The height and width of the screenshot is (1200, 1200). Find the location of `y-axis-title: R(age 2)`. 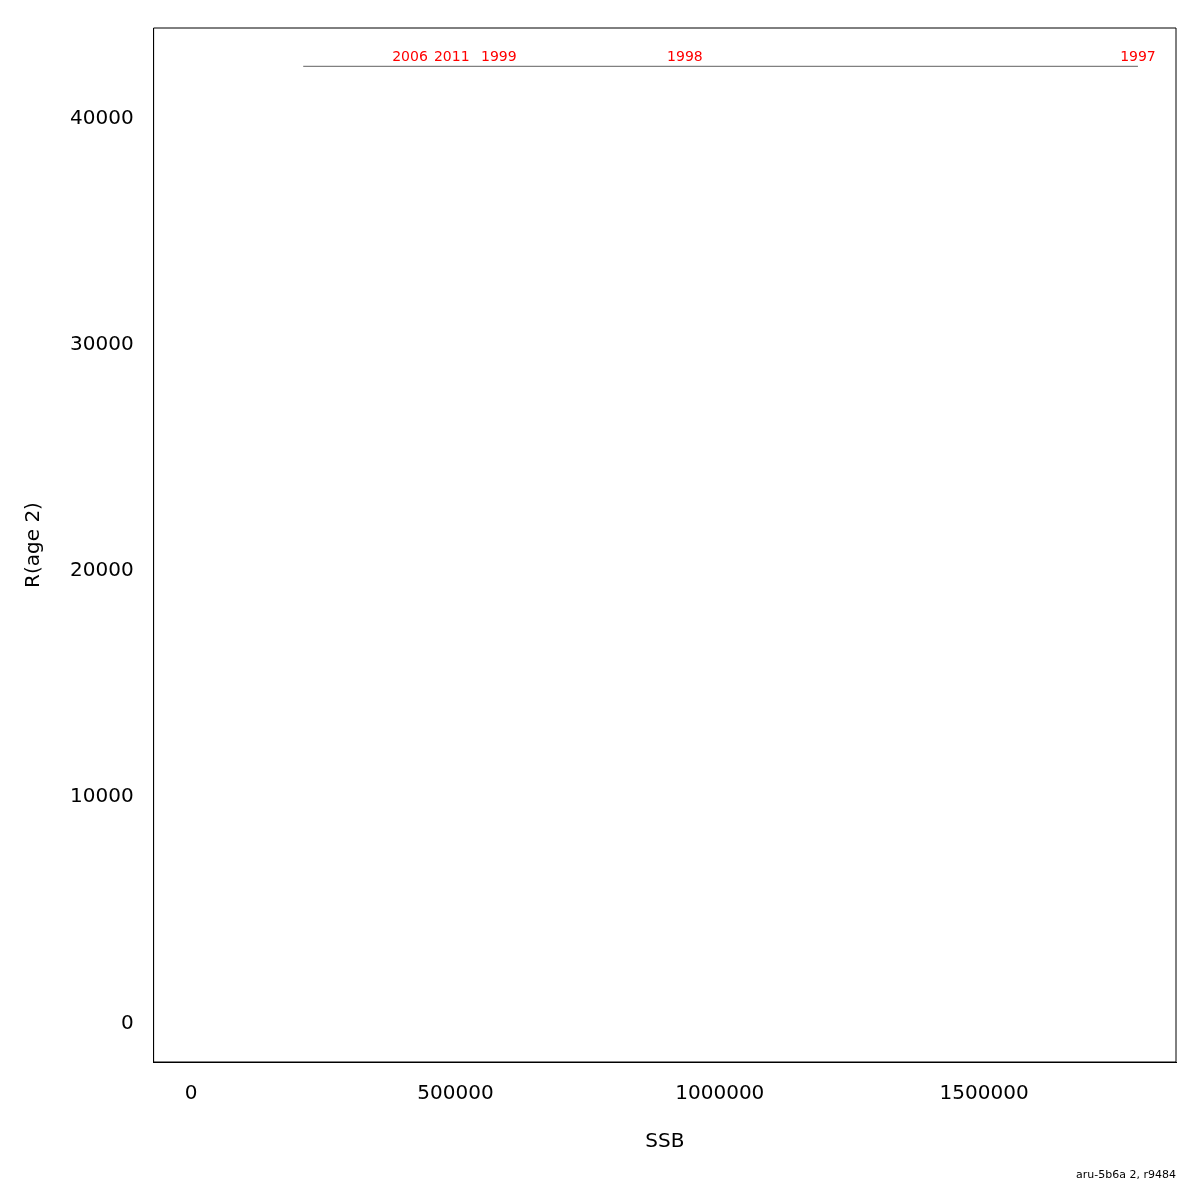

y-axis-title: R(age 2) is located at coordinates (32, 545).